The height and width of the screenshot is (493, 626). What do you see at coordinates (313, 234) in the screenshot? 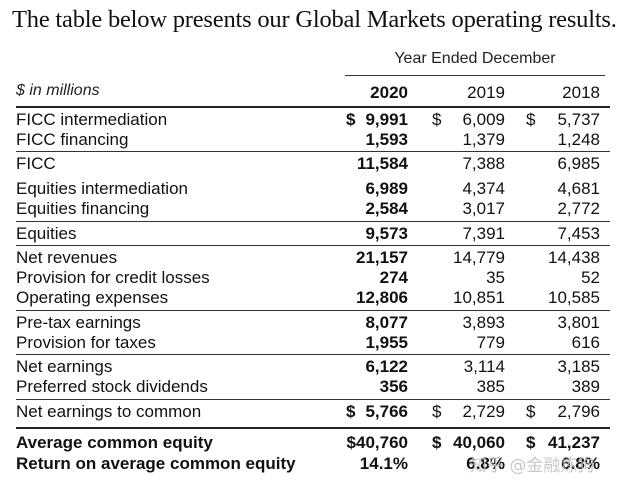
I see `table-row-equities: Equities 9,573 7,391 7,453` at bounding box center [313, 234].